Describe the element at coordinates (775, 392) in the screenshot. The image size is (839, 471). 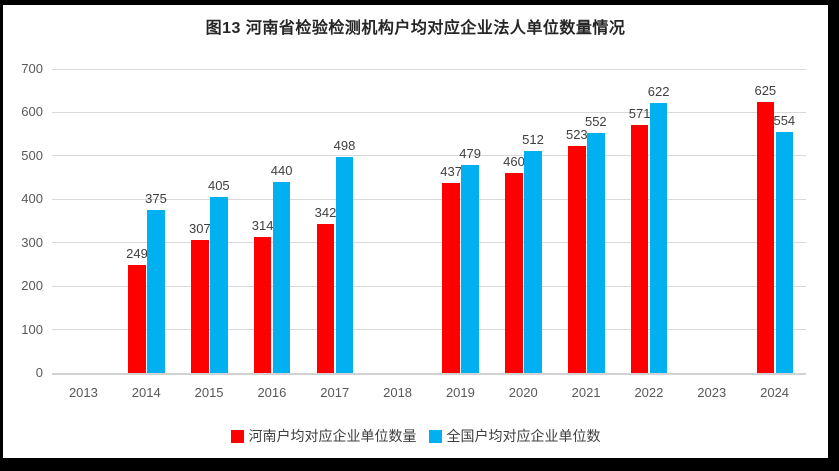
I see `x-tick-label-2024: 2024` at that location.